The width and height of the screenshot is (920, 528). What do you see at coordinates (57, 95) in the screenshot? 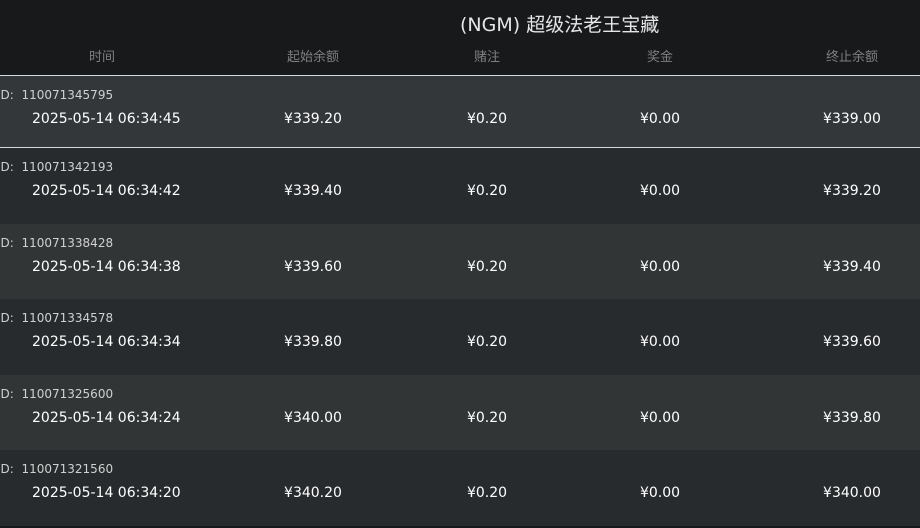
I see `round-id: ID: 110071345795` at bounding box center [57, 95].